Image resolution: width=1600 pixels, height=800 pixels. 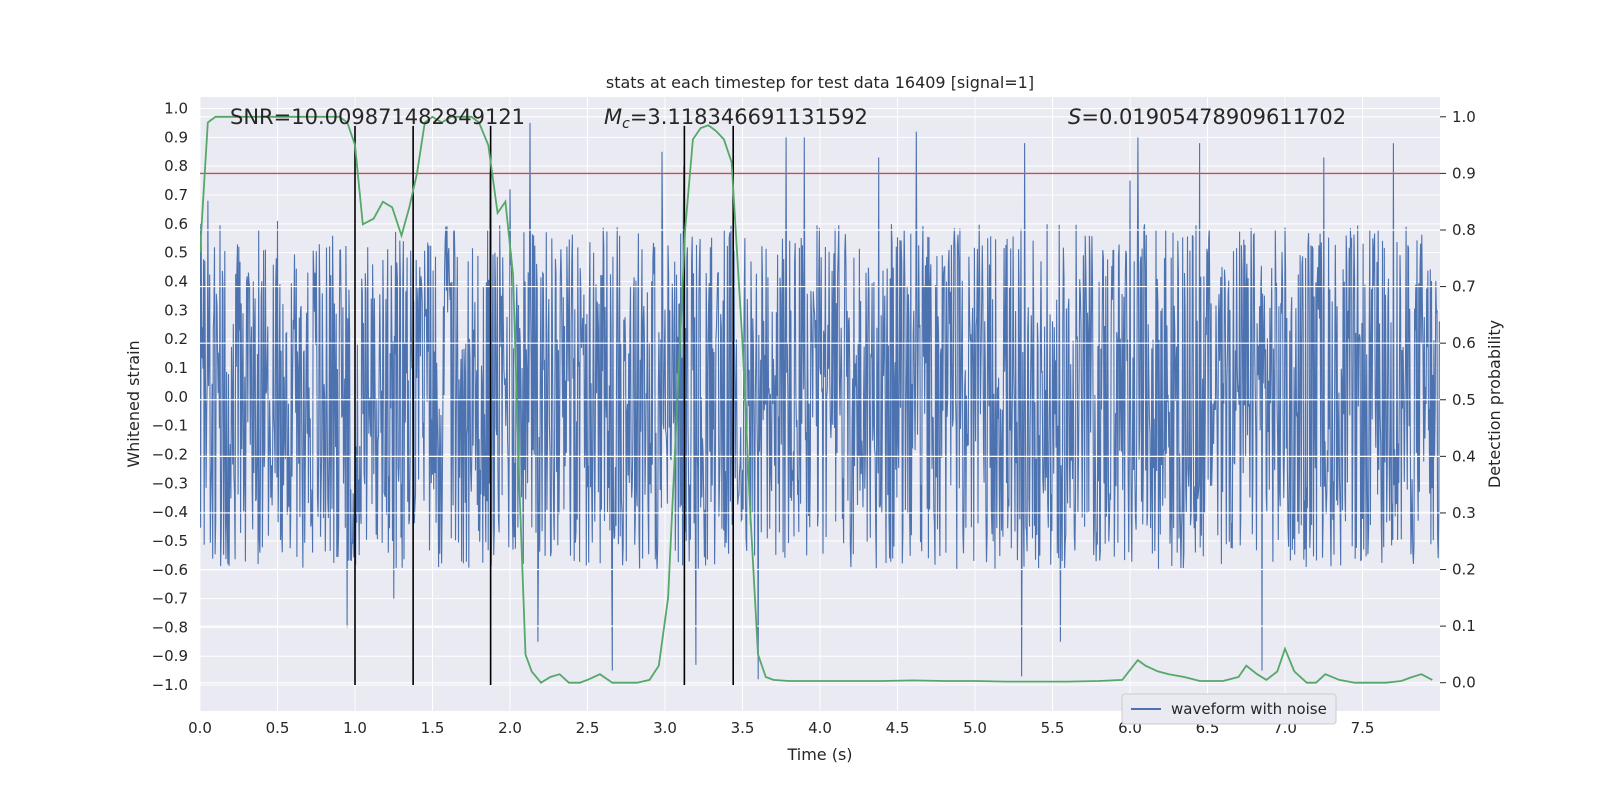 What do you see at coordinates (1464, 117) in the screenshot?
I see `y-tick-label-right: 1.0` at bounding box center [1464, 117].